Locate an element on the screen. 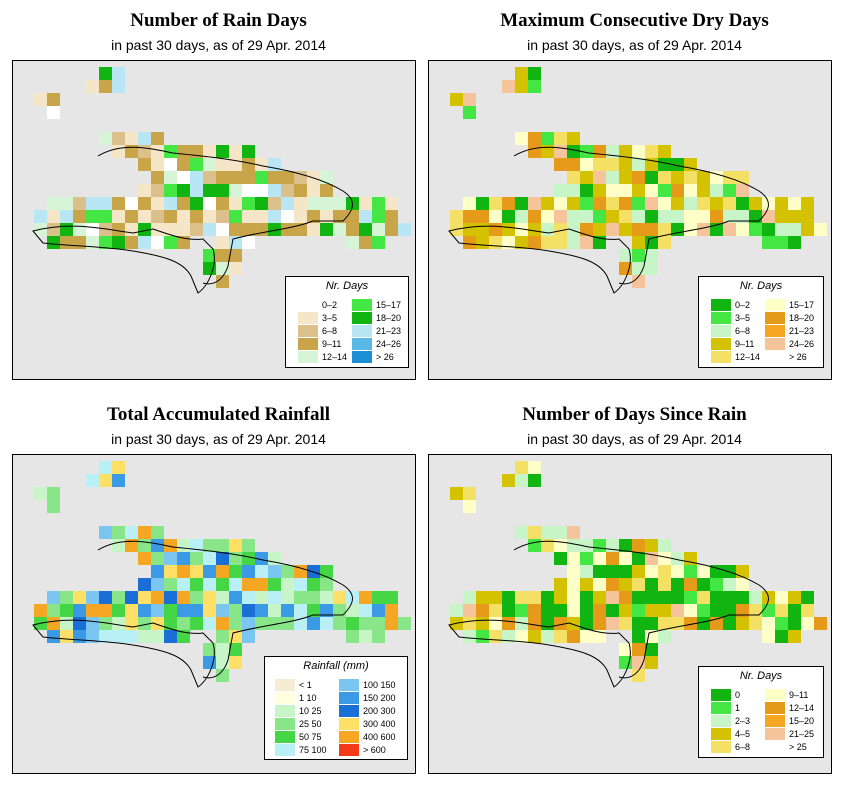  map-title: Number of Rain Days is located at coordinates (218, 20).